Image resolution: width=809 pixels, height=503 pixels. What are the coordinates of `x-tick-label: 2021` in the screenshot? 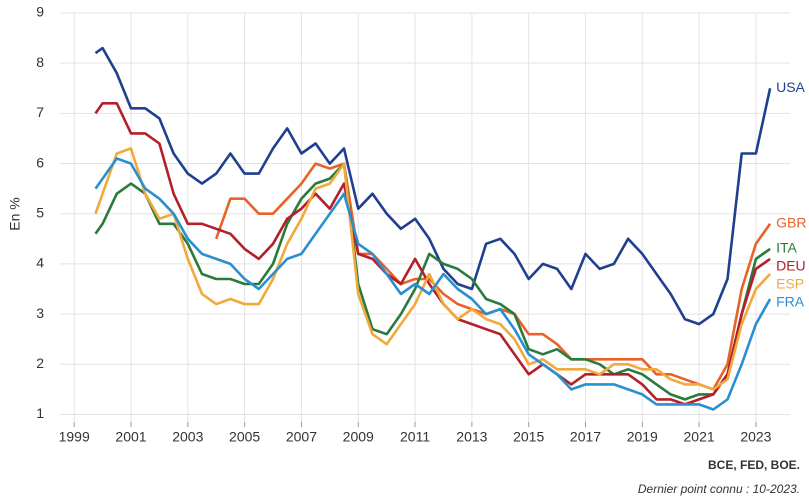 It's located at (699, 437).